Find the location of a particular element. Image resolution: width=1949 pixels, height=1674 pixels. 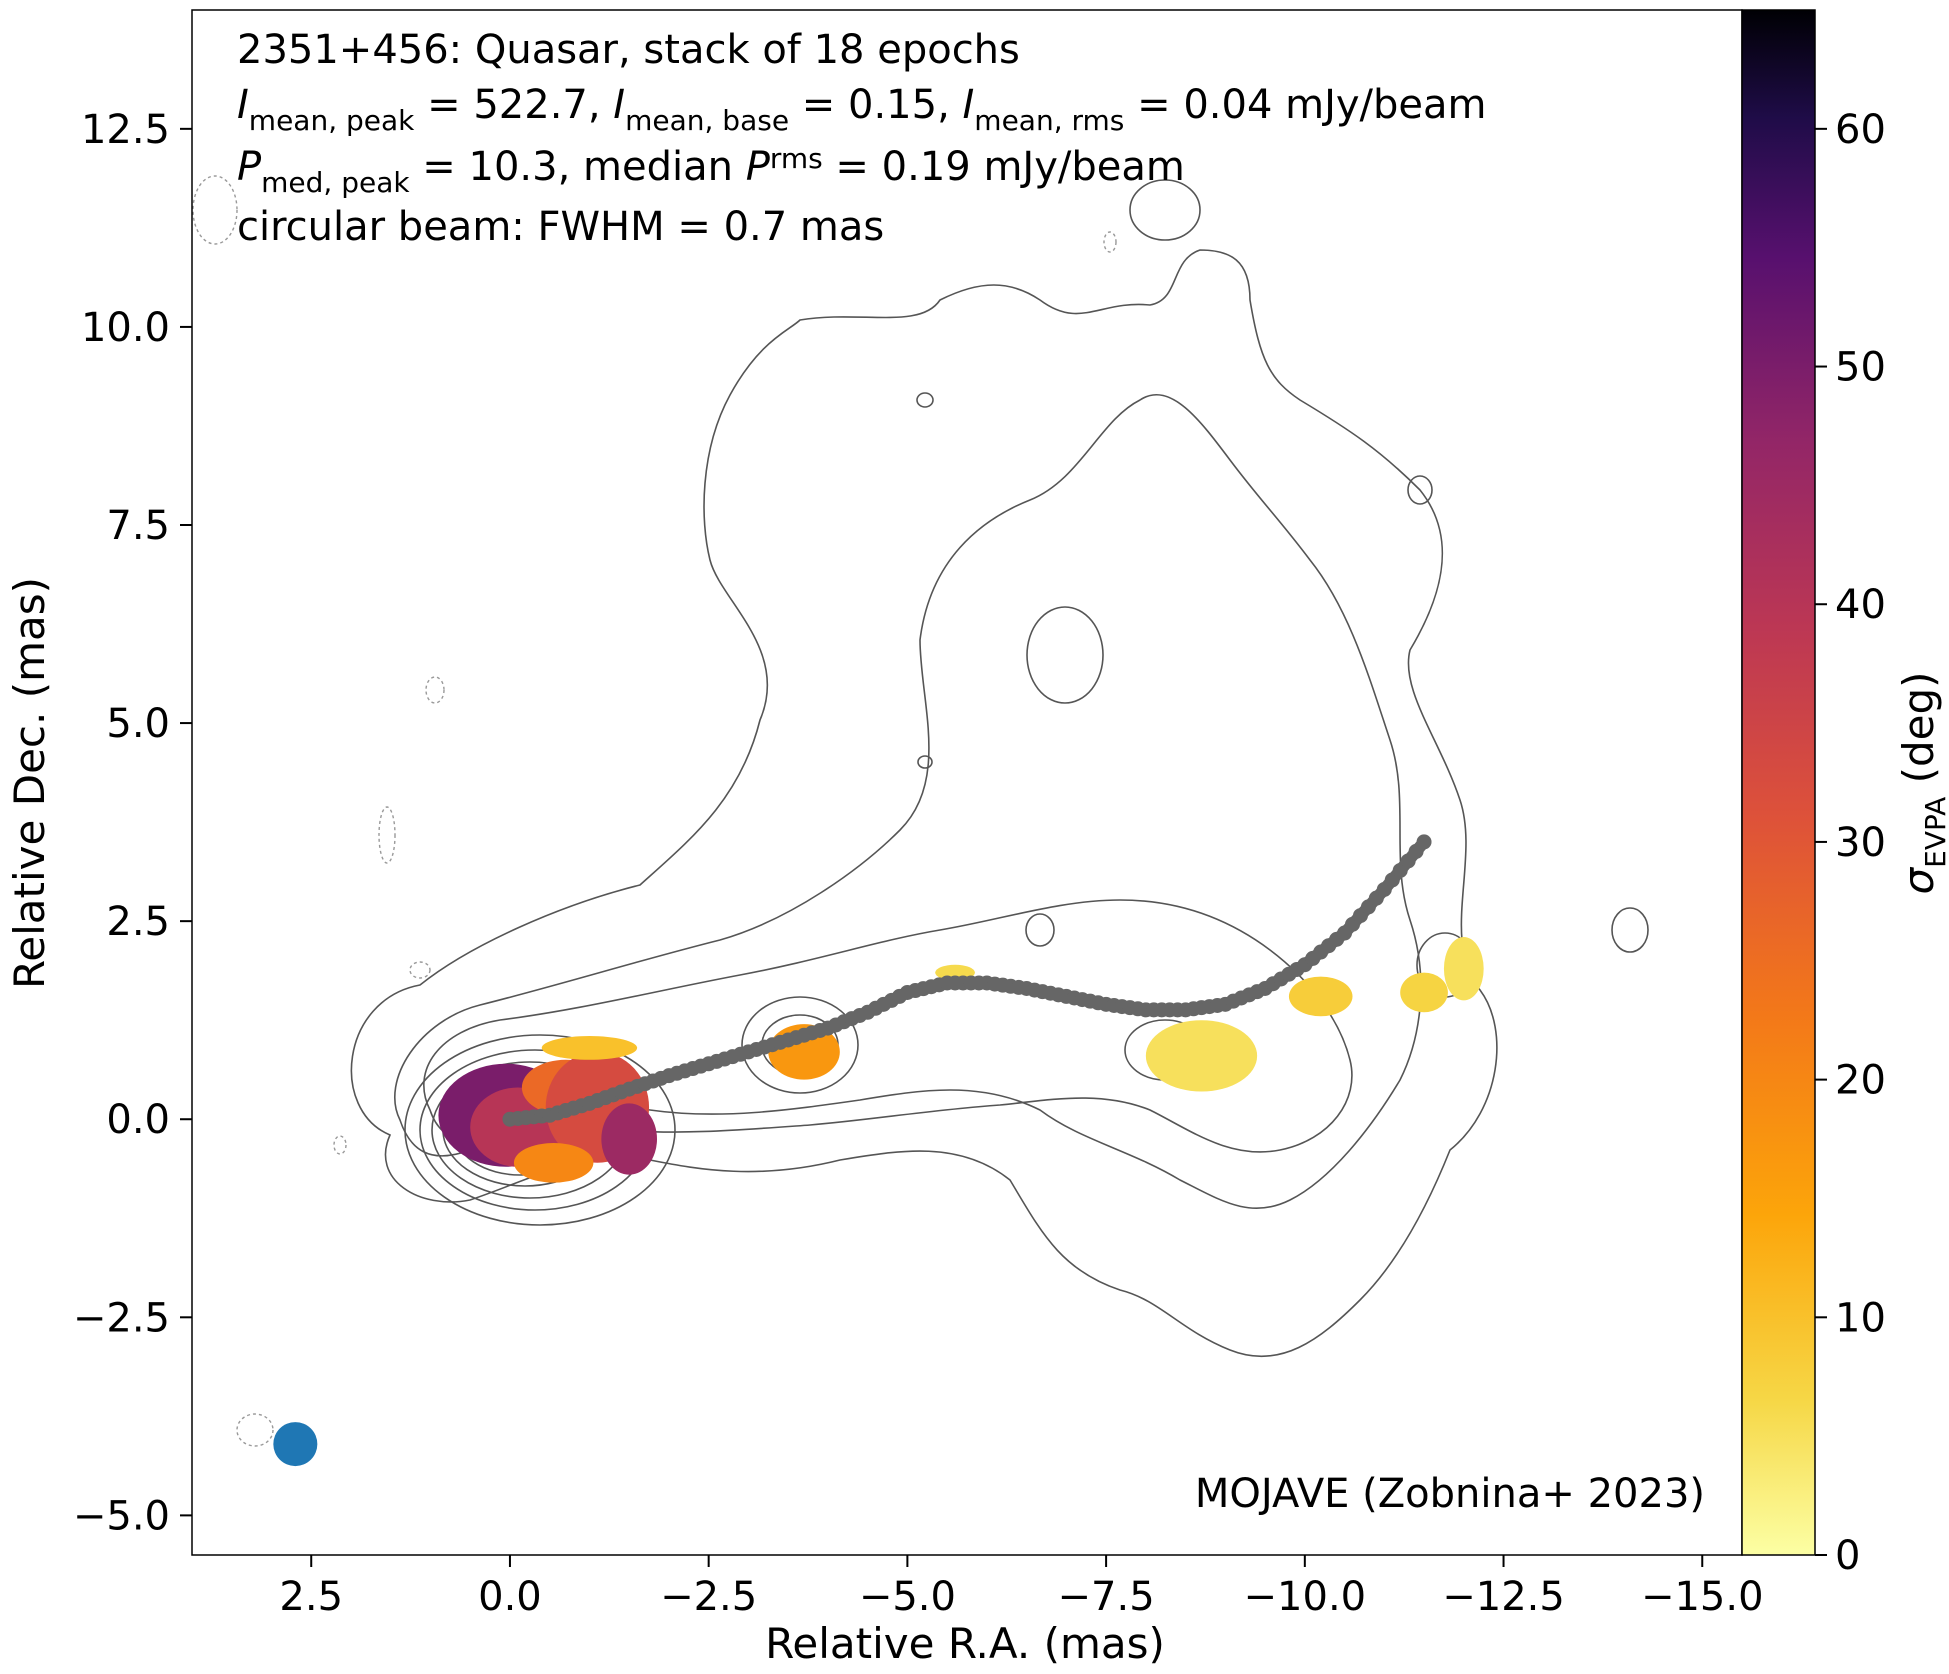

y-tick-label: 10.0 is located at coordinates (125, 328).